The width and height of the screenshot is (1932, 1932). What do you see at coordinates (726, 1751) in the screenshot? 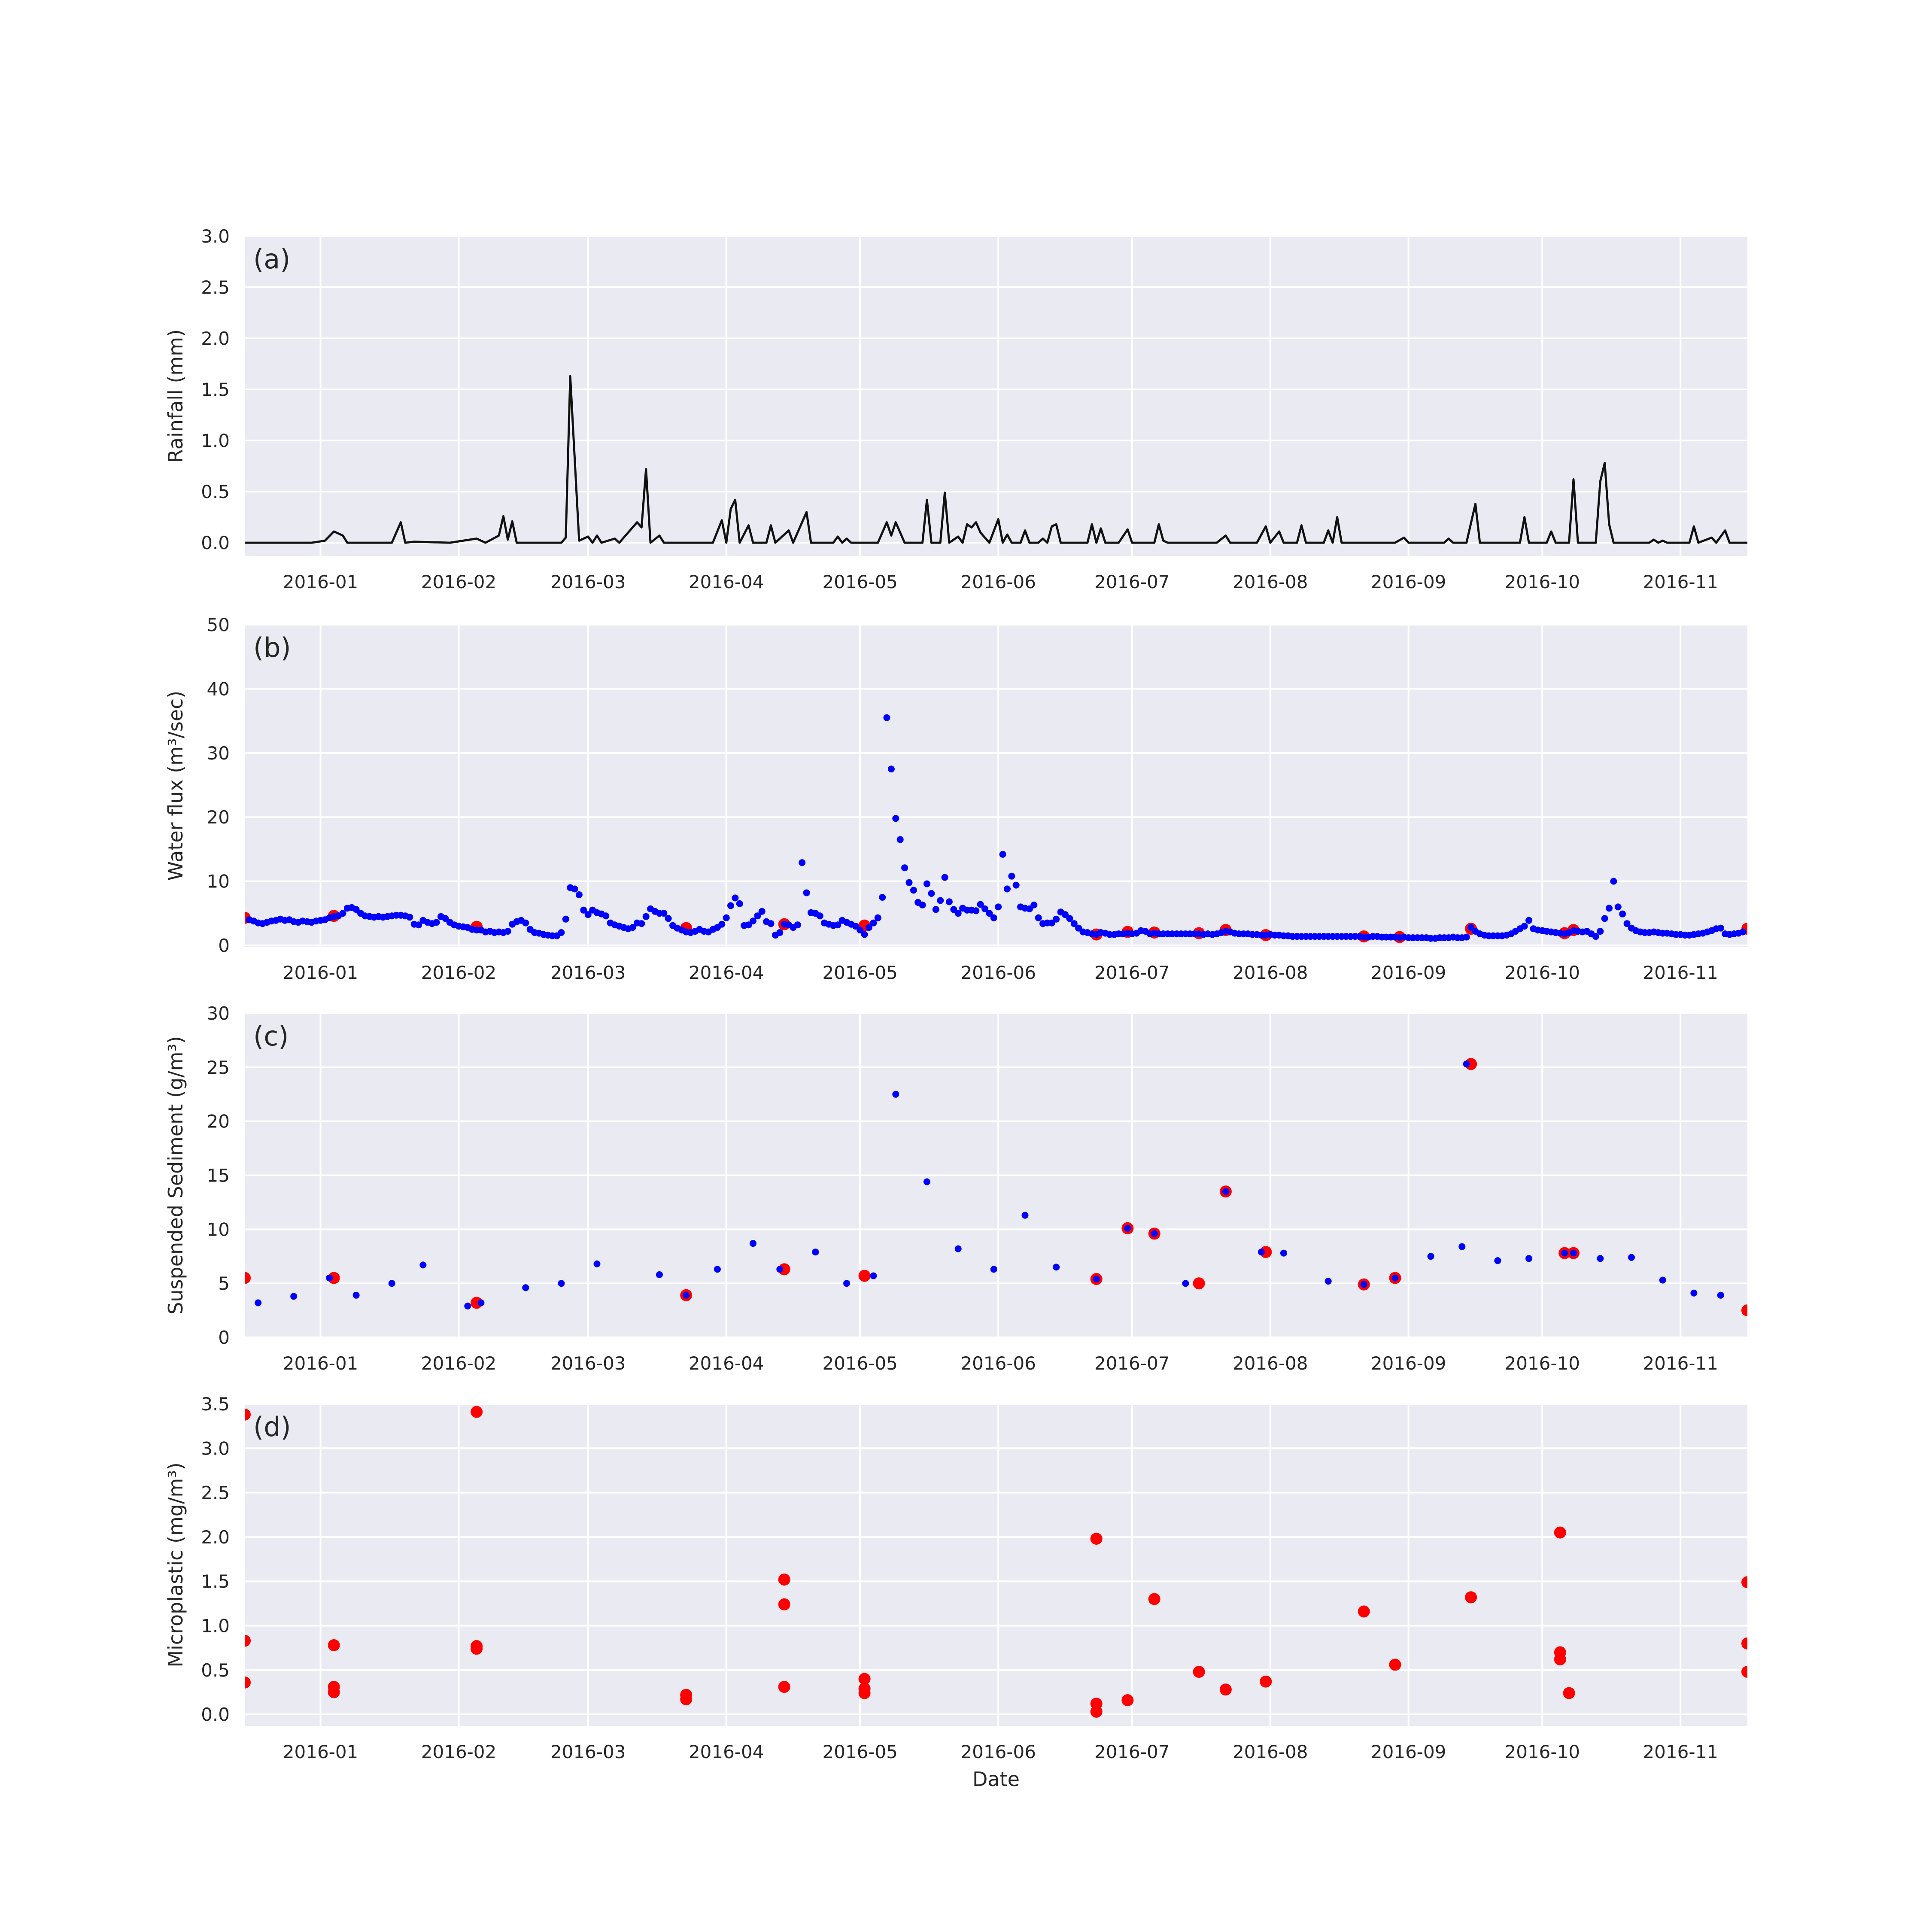
I see `microplastic-x-tick-label: 2016-04` at bounding box center [726, 1751].